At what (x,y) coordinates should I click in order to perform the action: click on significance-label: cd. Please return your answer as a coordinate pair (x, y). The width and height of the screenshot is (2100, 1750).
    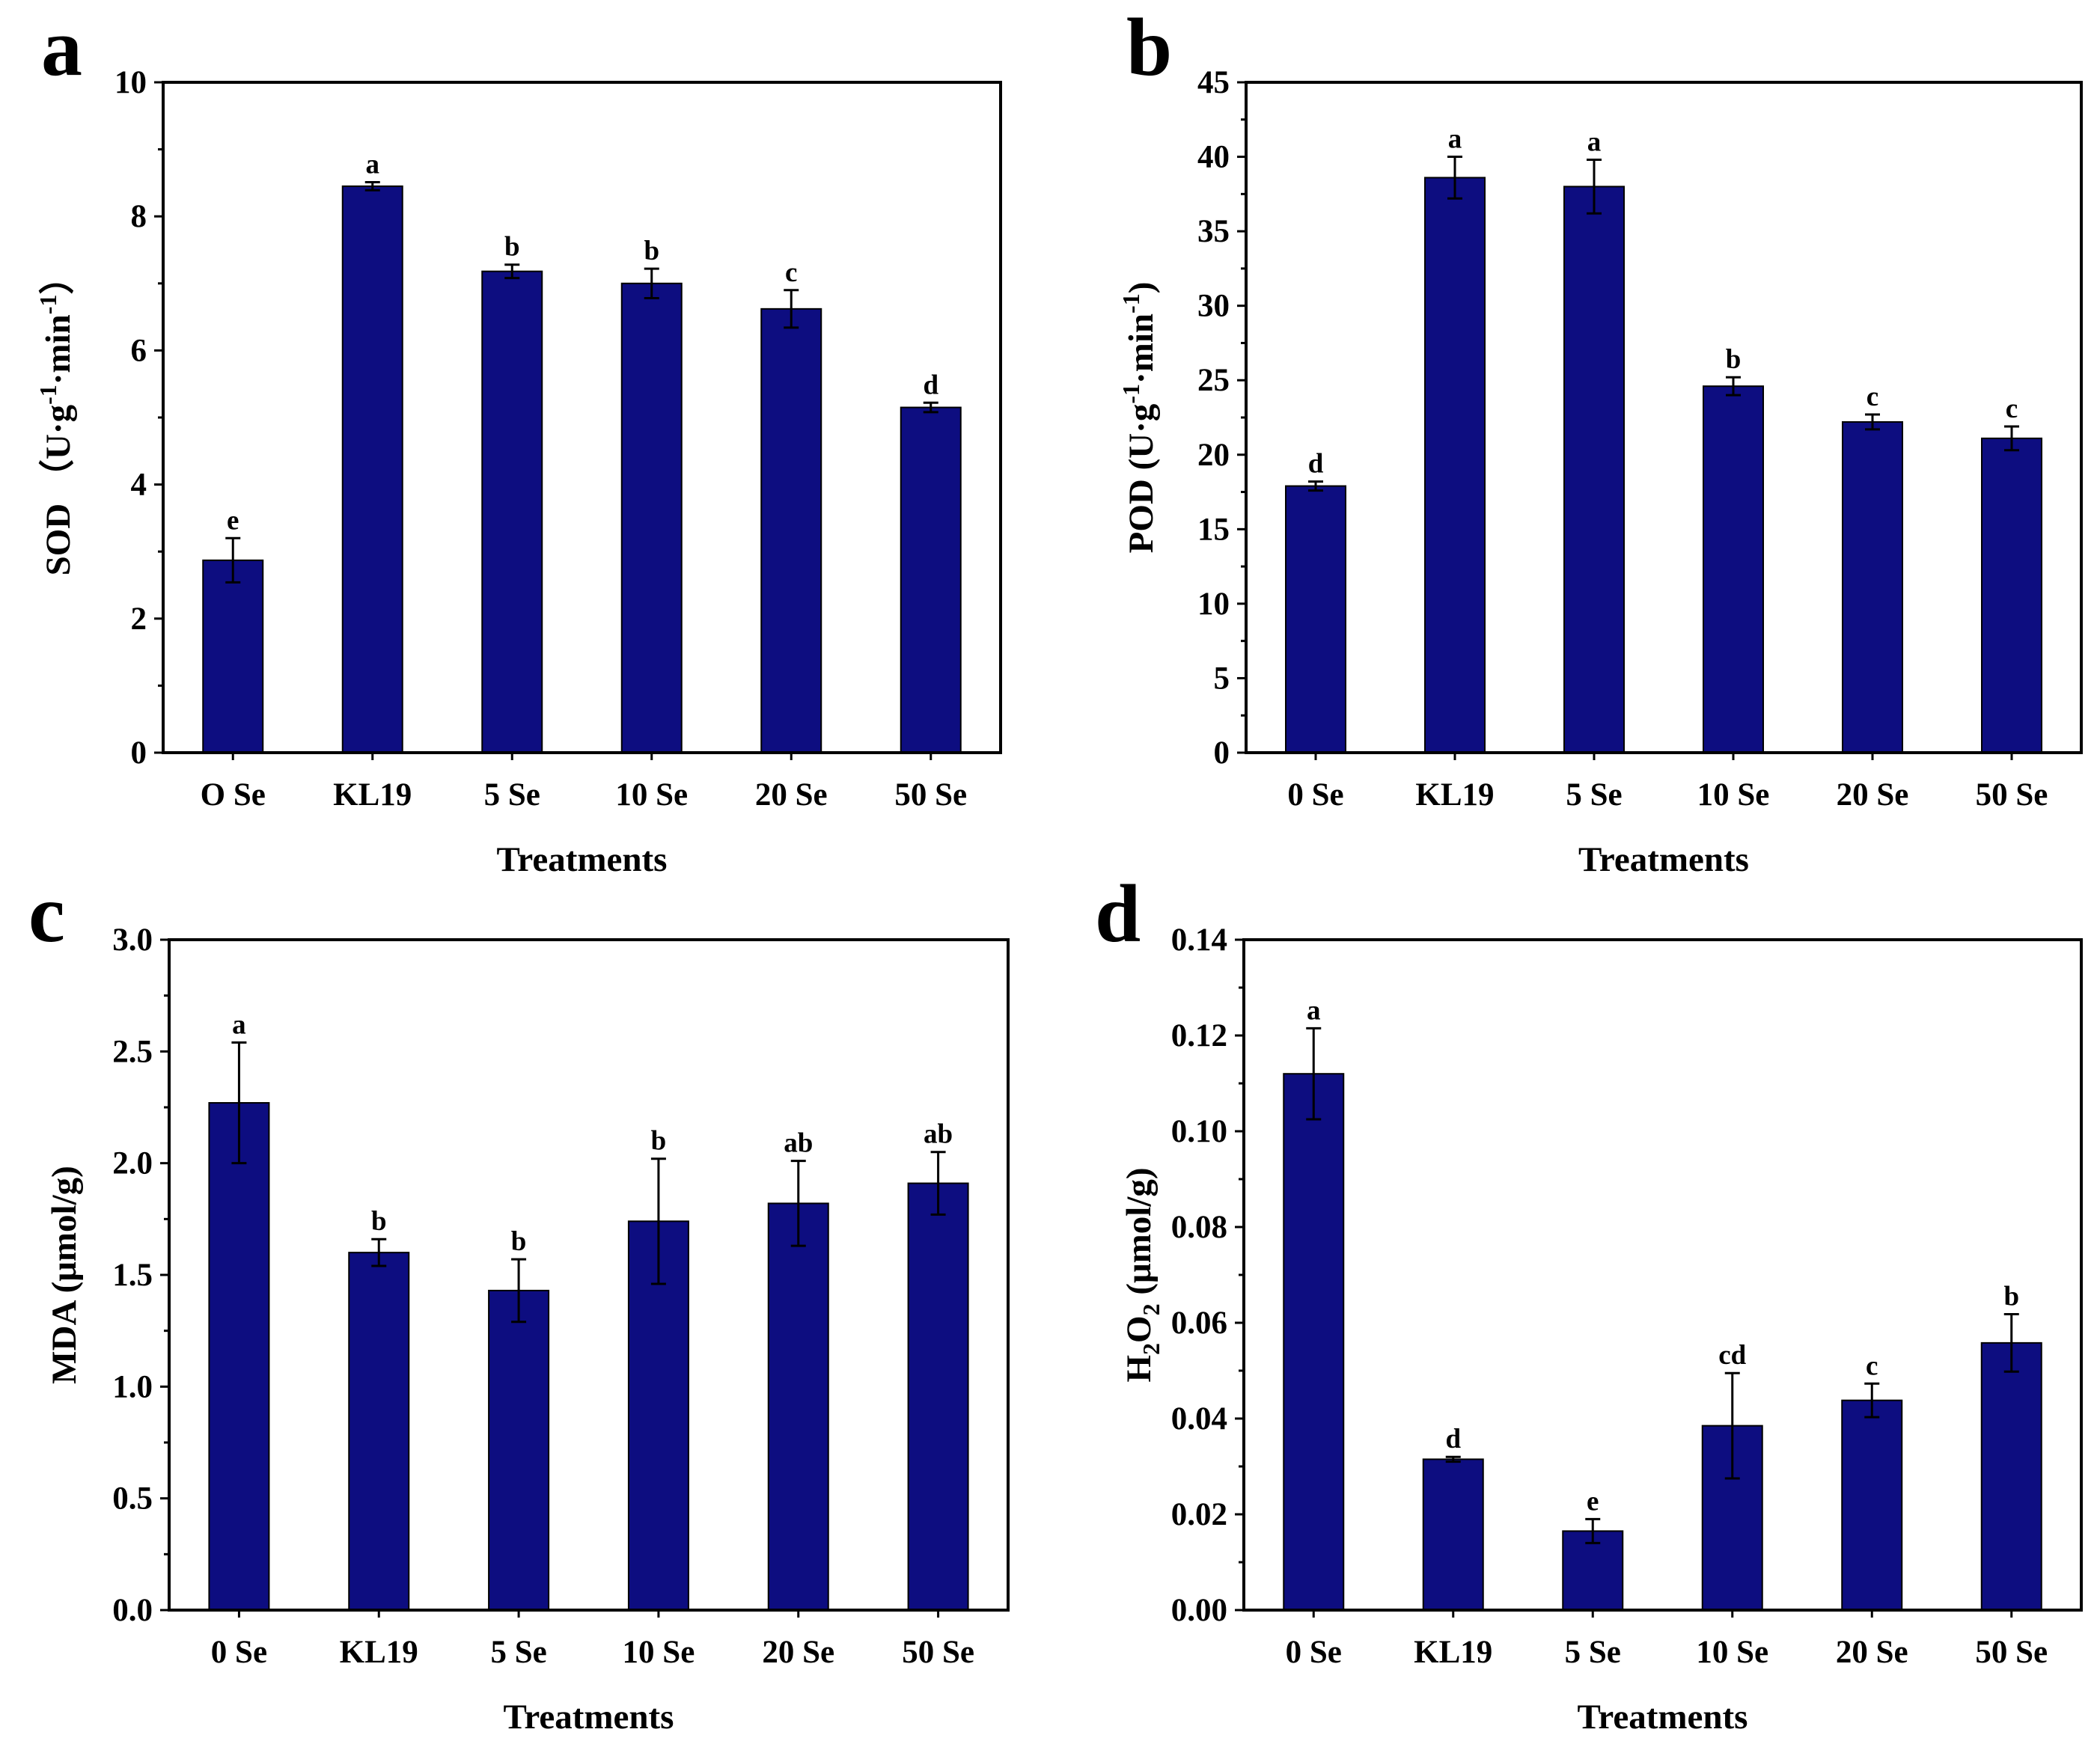
    Looking at the image, I should click on (1732, 1355).